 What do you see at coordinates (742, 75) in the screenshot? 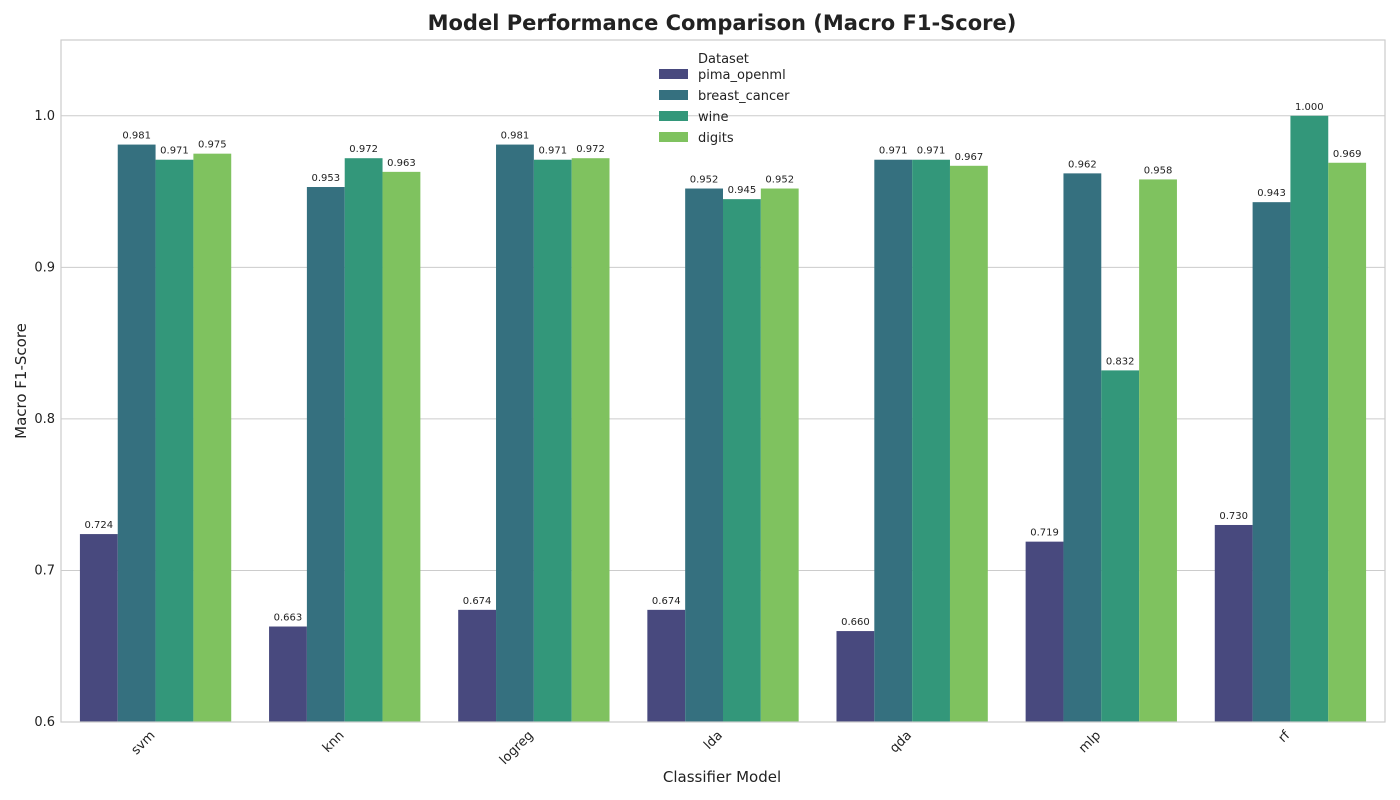
I see `legend-label: pima_openml` at bounding box center [742, 75].